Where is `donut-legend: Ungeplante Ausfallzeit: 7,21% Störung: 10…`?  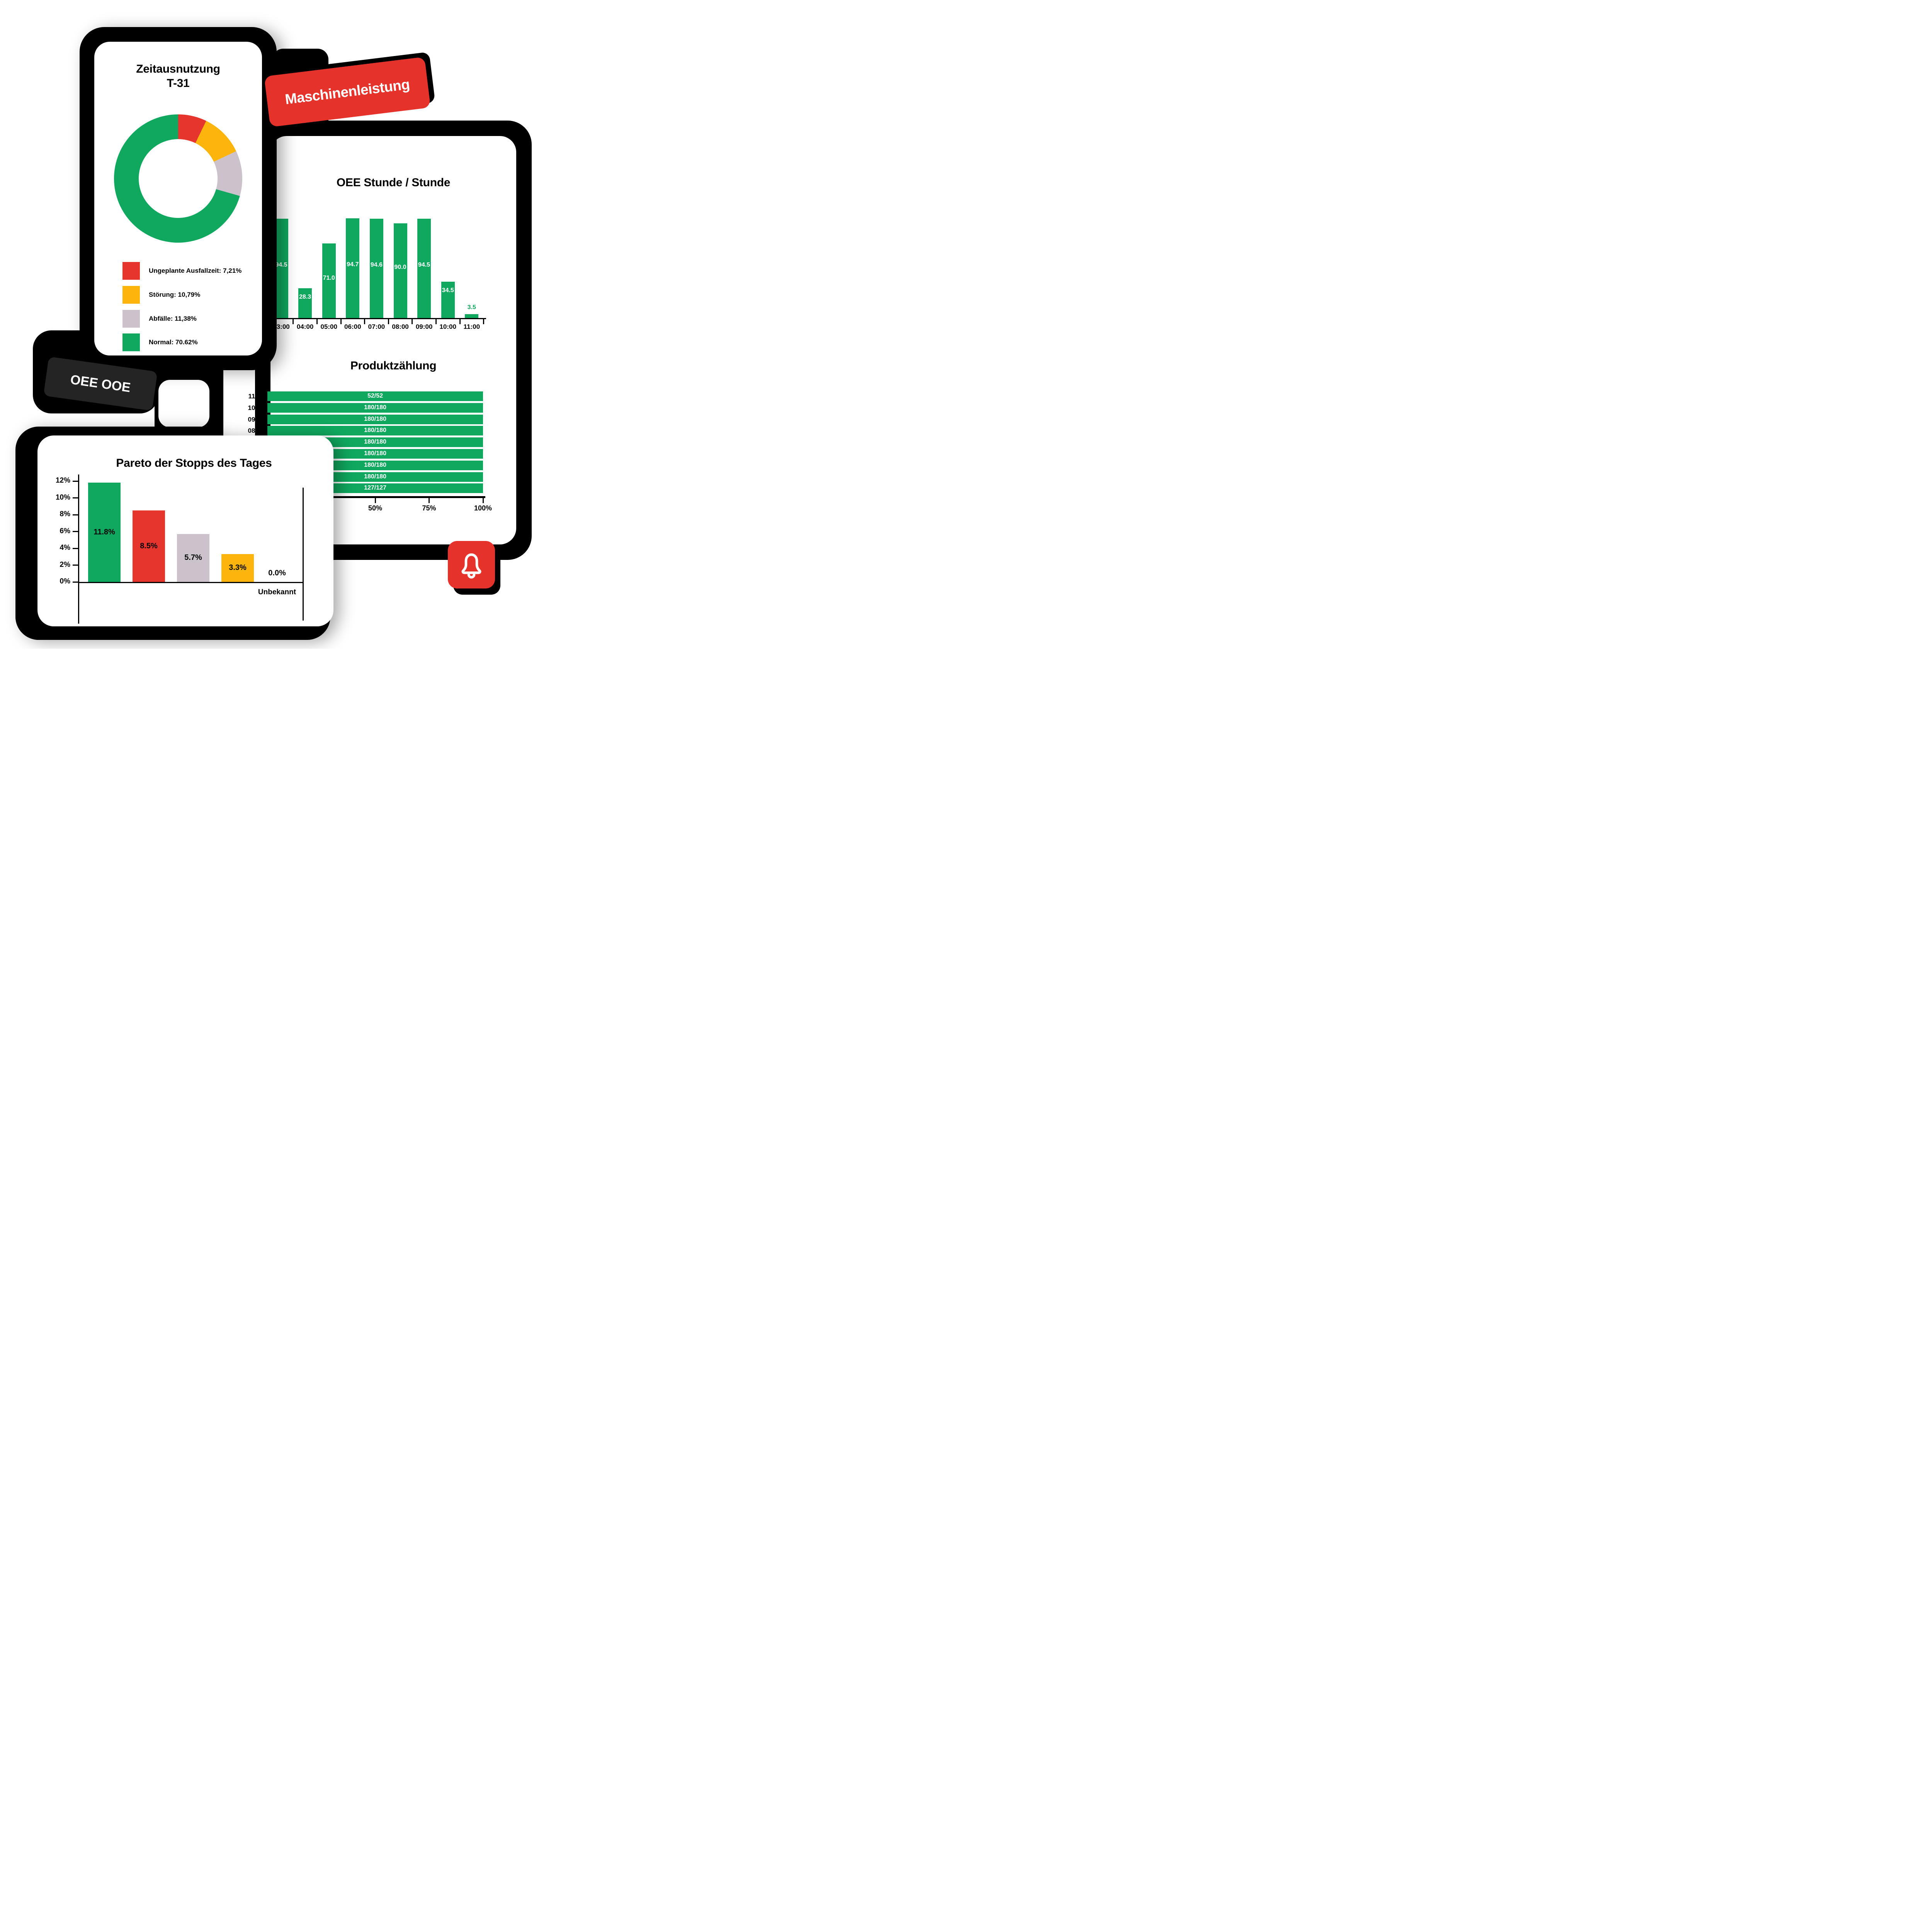 donut-legend: Ungeplante Ausfallzeit: 7,21% Störung: 10… is located at coordinates (178, 198).